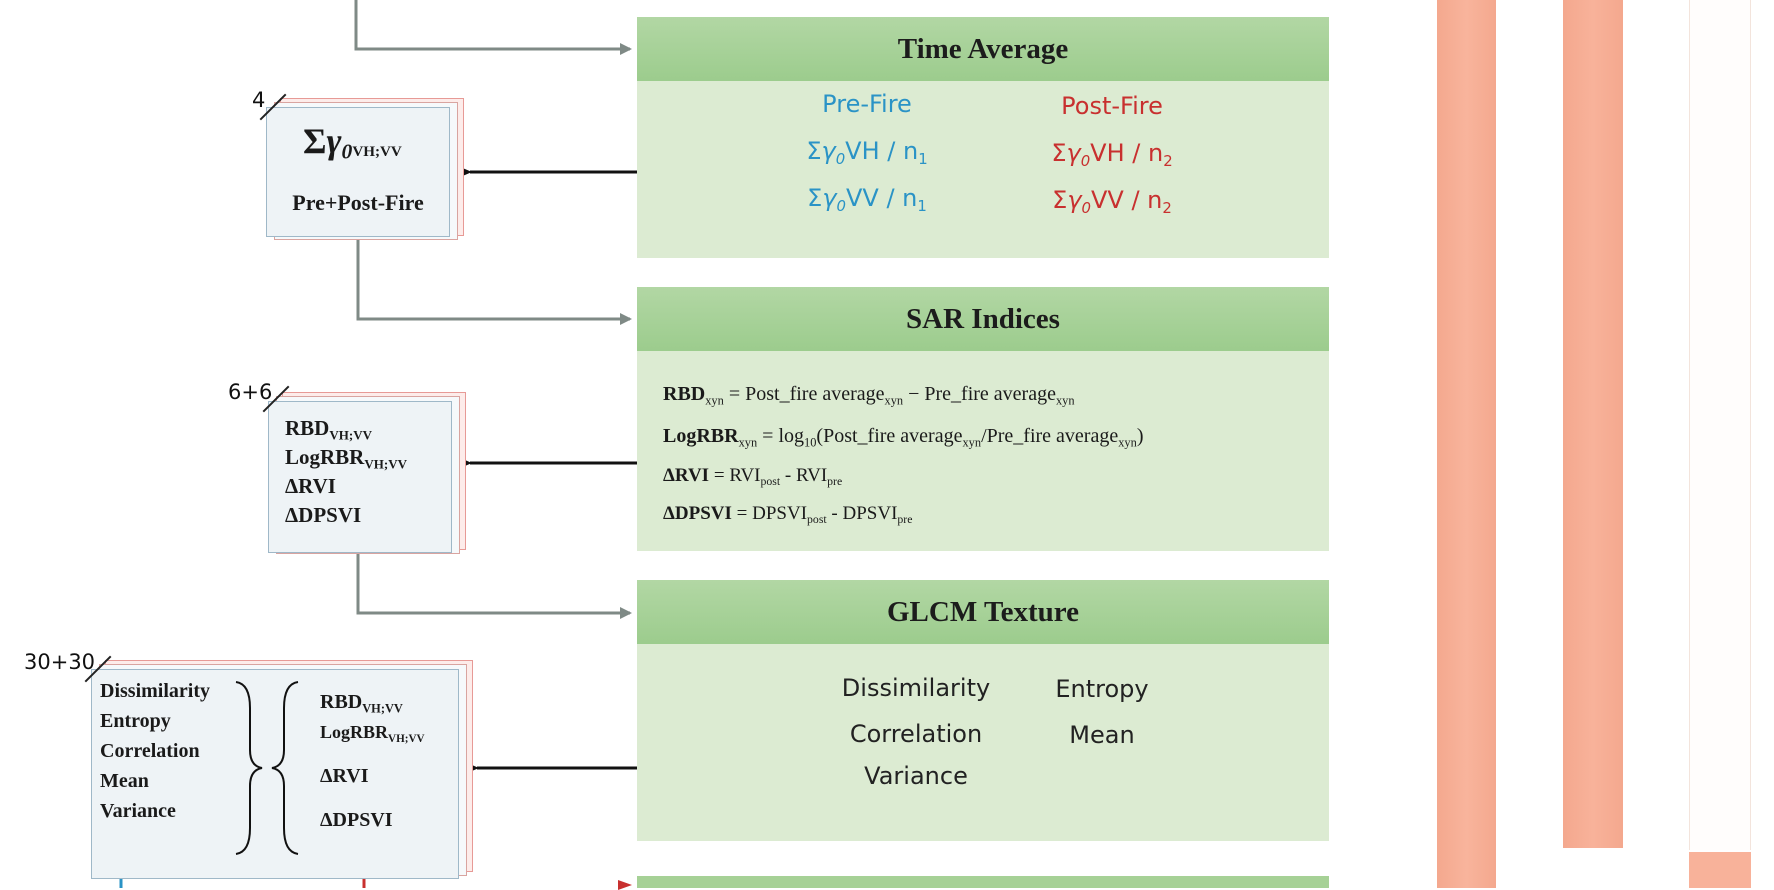 This screenshot has width=1774, height=890. What do you see at coordinates (372, 761) in the screenshot?
I see `texture-right-list: RBDVH;VV LogRBRVH;VV ΔRVI ΔDPSVI` at bounding box center [372, 761].